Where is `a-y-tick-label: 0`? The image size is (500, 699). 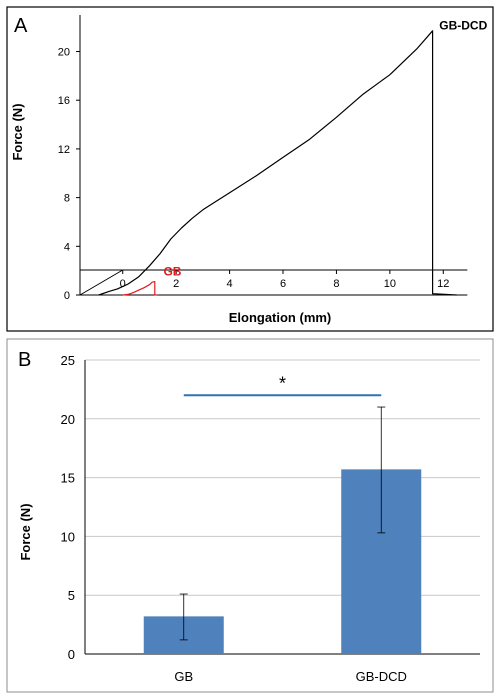
a-y-tick-label: 0 is located at coordinates (67, 296).